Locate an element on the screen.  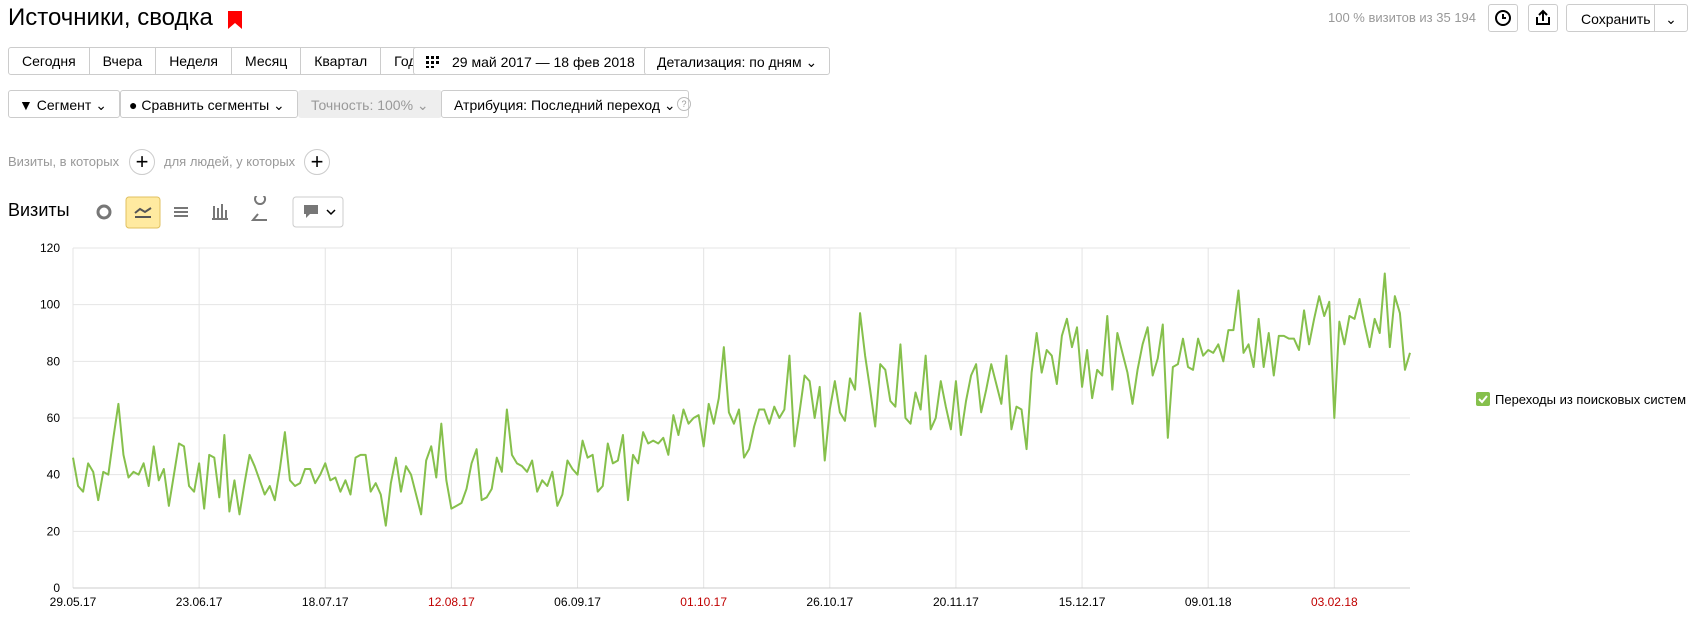
y-tick-label: 40 is located at coordinates (54, 475).